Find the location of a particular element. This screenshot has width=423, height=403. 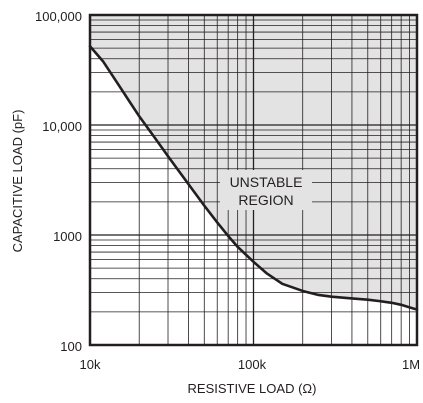

y-axis-label: CAPACITIVE LOAD (pF) is located at coordinates (17, 181).